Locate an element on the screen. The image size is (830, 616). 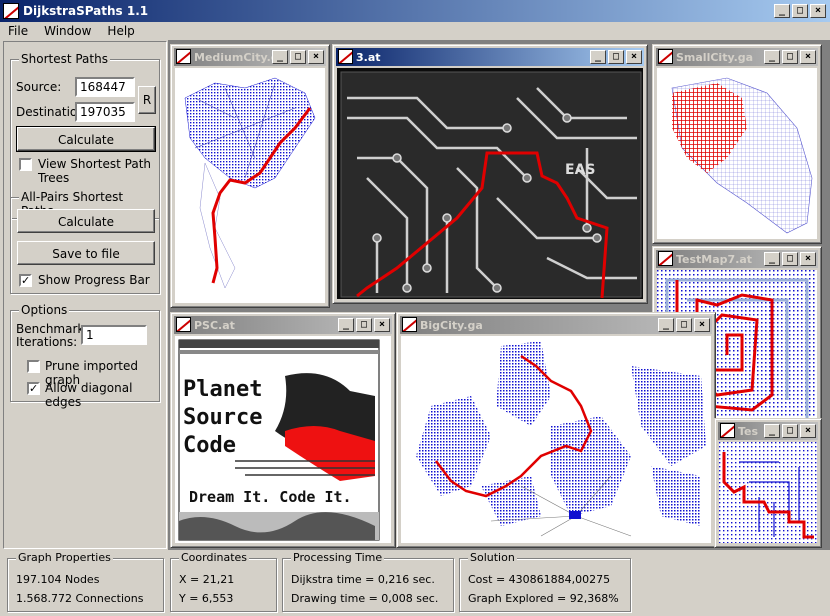
window-test-title: Test.at is located at coordinates (748, 431).